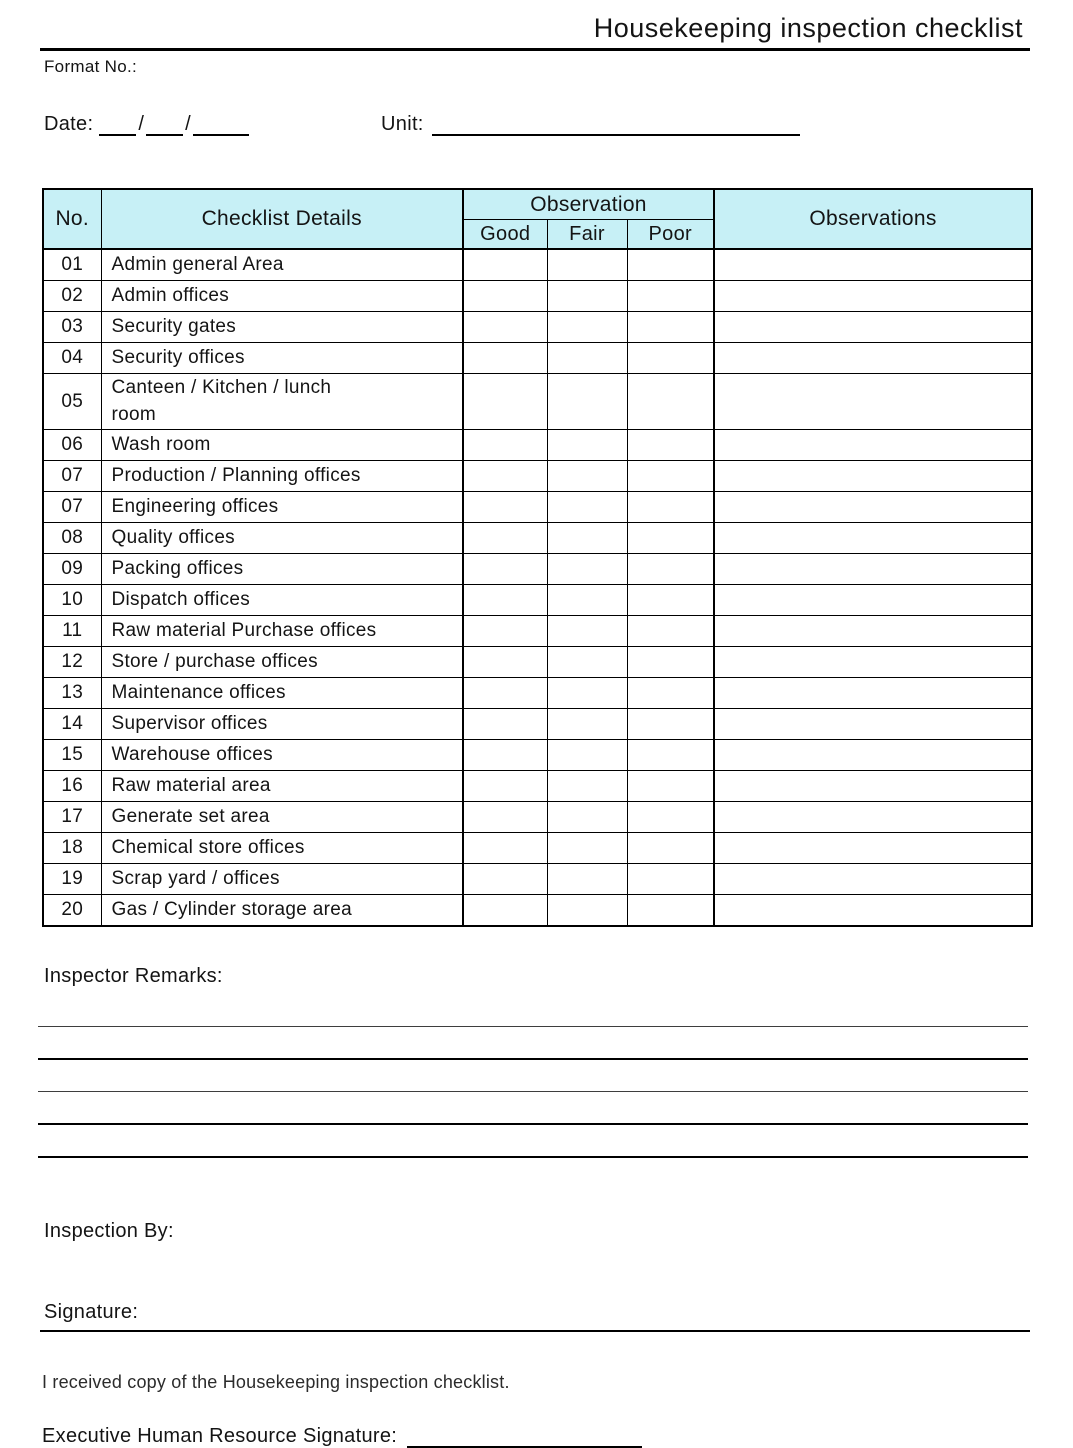  I want to click on row-number: 17, so click(72, 817).